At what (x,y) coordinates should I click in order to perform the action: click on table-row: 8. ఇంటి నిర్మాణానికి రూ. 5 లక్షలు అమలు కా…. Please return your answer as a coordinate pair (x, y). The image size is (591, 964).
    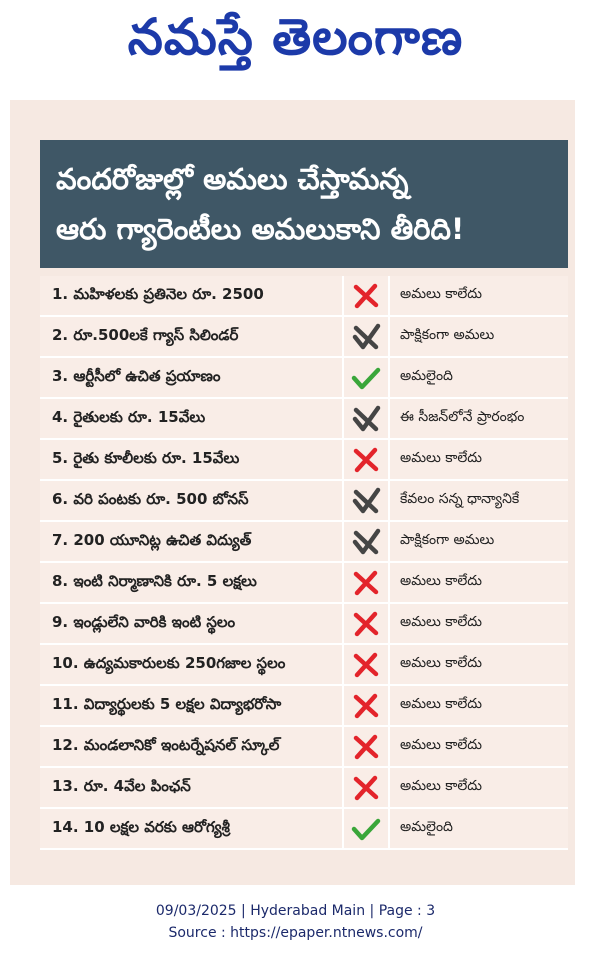
    Looking at the image, I should click on (304, 583).